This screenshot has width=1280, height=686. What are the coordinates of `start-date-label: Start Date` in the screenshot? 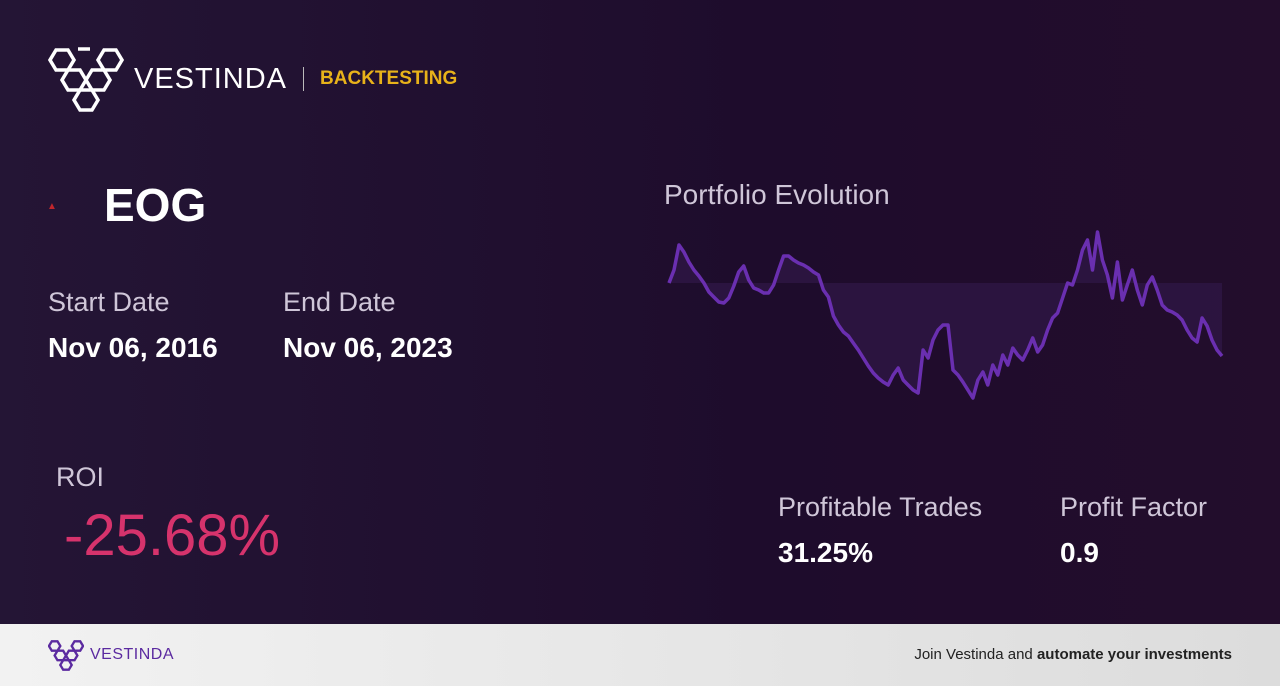 It's located at (109, 302).